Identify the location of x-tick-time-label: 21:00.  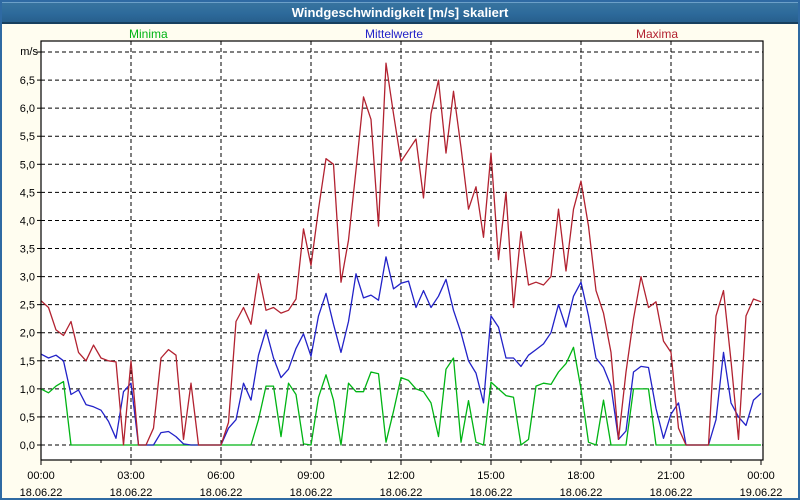
(671, 476).